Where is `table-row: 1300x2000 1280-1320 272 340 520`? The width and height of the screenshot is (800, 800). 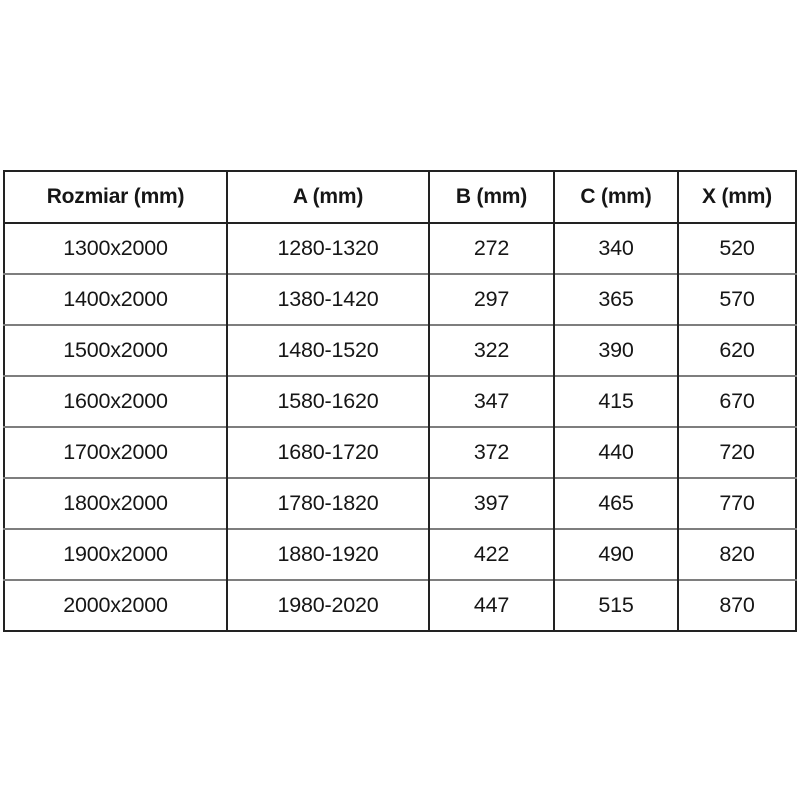 table-row: 1300x2000 1280-1320 272 340 520 is located at coordinates (400, 248).